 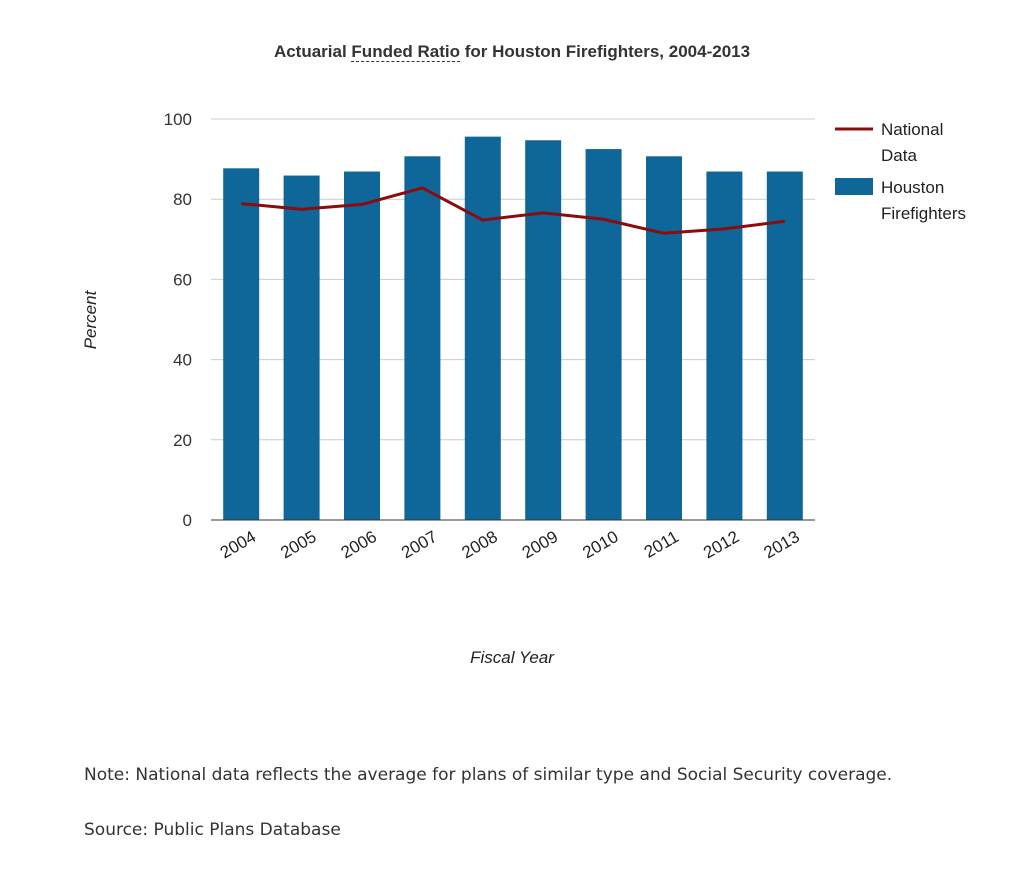 What do you see at coordinates (238, 544) in the screenshot?
I see `x-tick-label: 2004` at bounding box center [238, 544].